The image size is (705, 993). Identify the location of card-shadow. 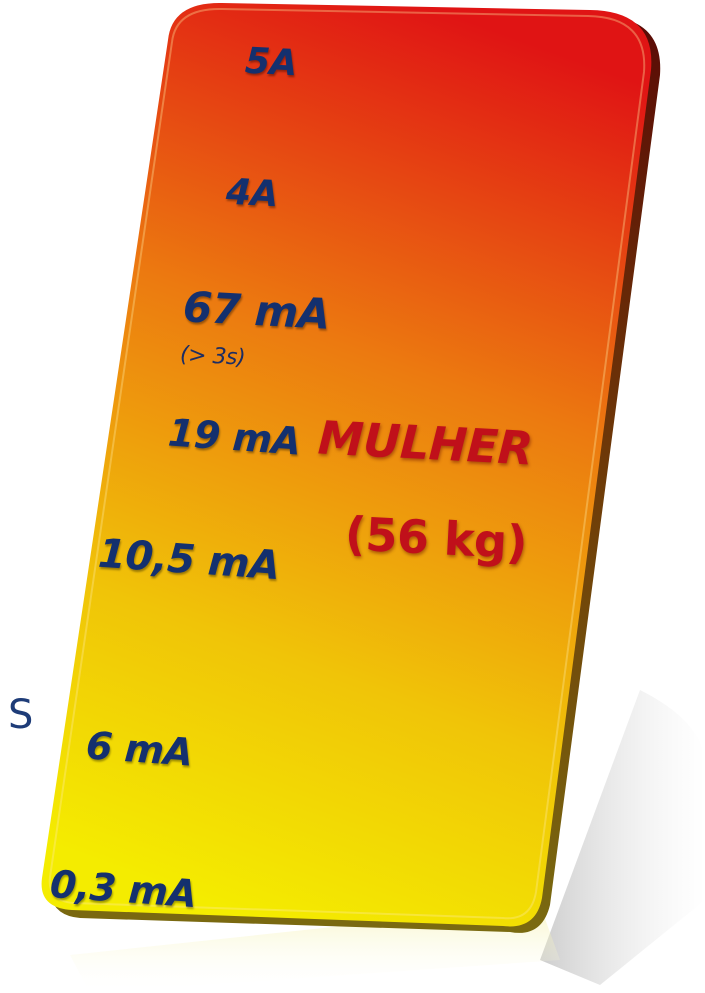
(622, 837).